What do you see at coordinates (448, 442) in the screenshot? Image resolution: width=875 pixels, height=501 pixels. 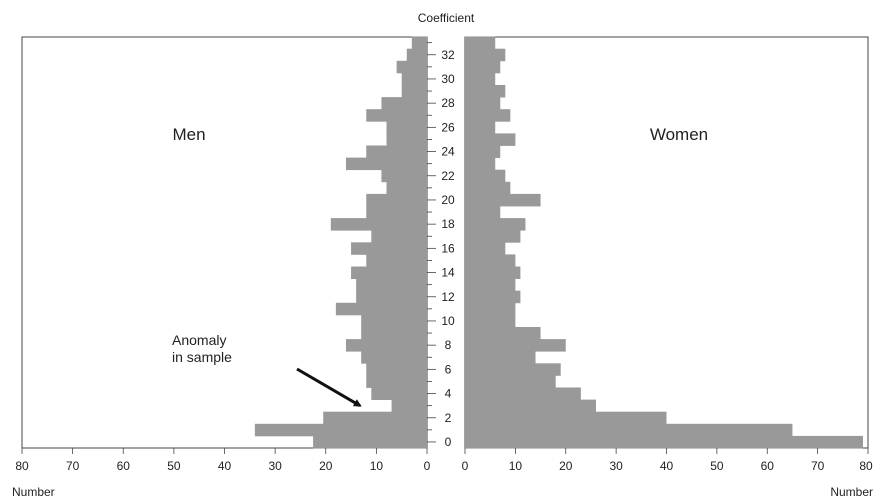 I see `center-axis-tick-label: 0` at bounding box center [448, 442].